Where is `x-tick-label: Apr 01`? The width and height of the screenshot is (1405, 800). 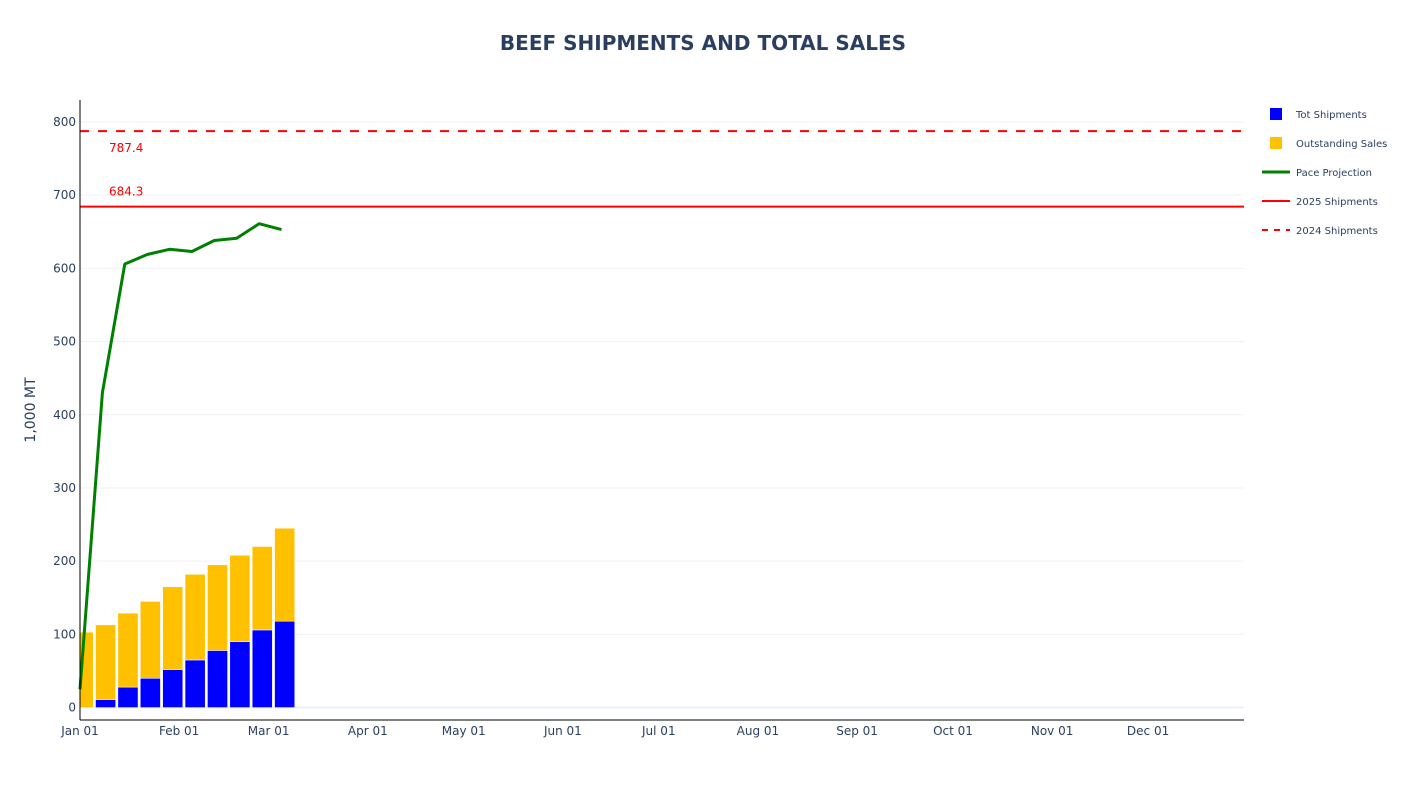 x-tick-label: Apr 01 is located at coordinates (368, 731).